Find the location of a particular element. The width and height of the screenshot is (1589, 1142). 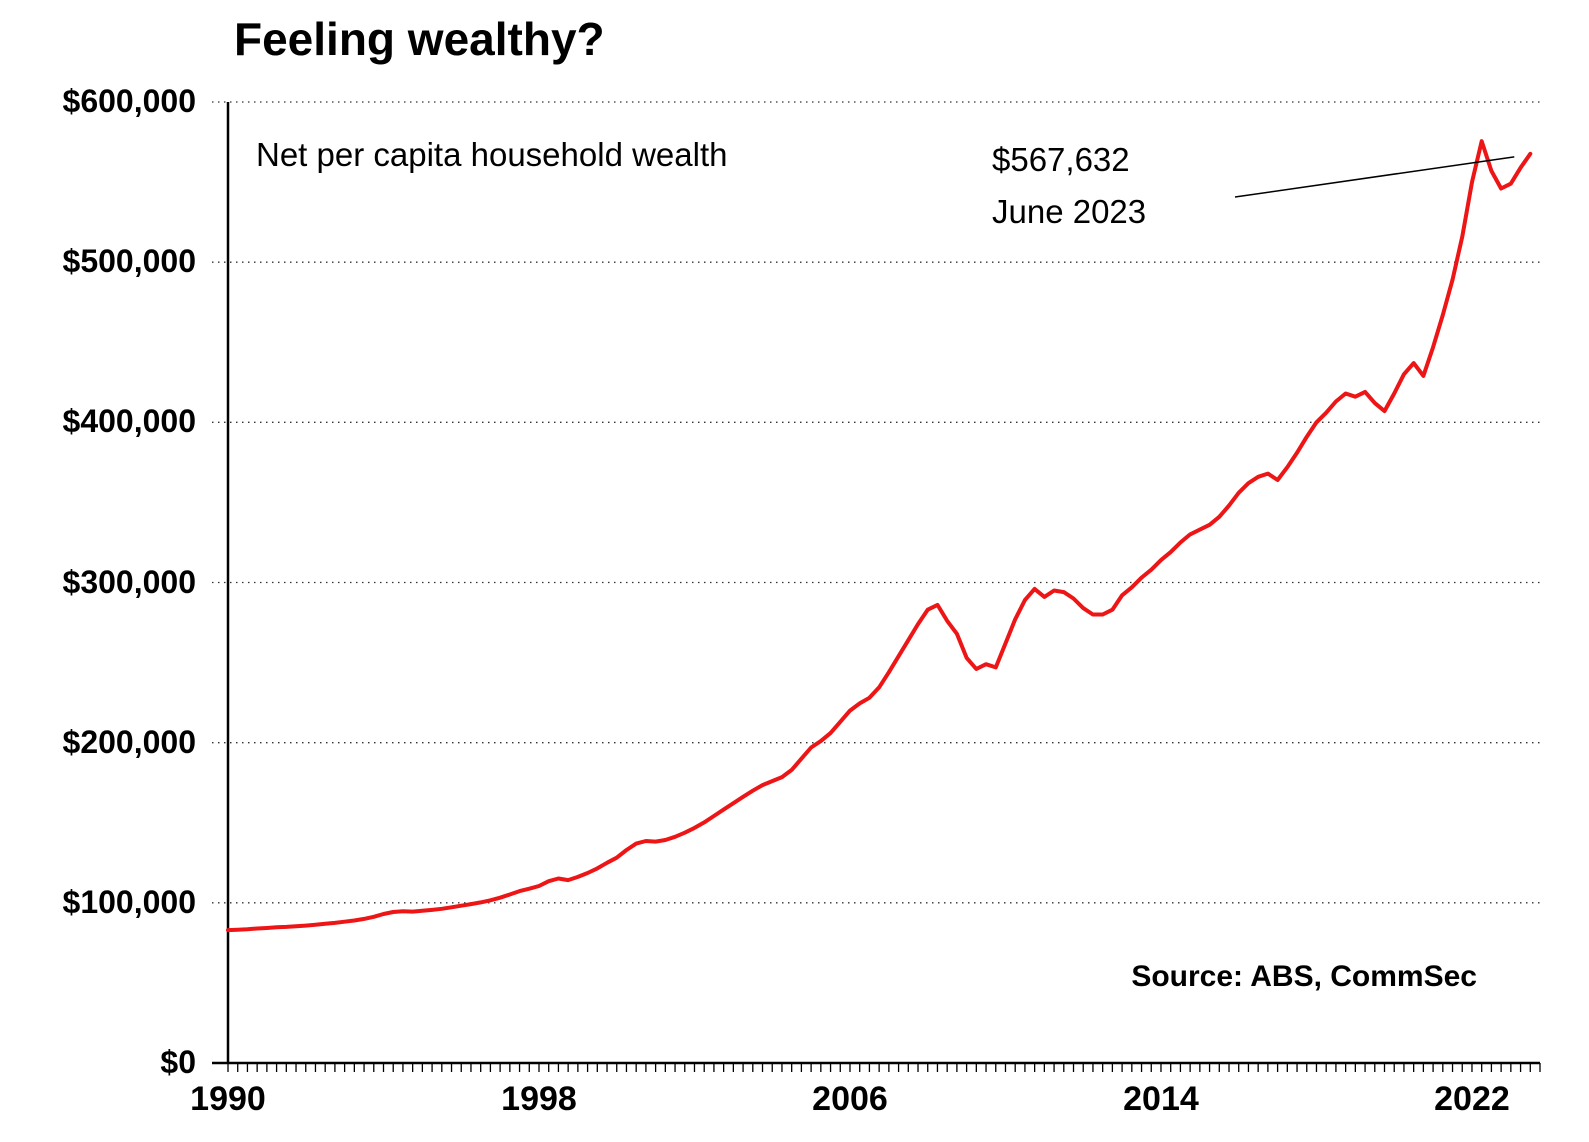

annotation-pointer-line is located at coordinates (1374, 177).